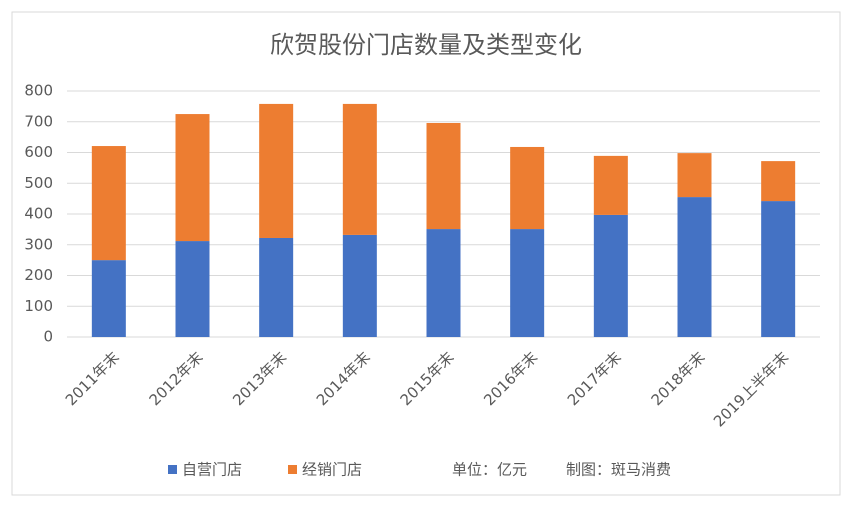  I want to click on y-tick-label: 300, so click(38, 244).